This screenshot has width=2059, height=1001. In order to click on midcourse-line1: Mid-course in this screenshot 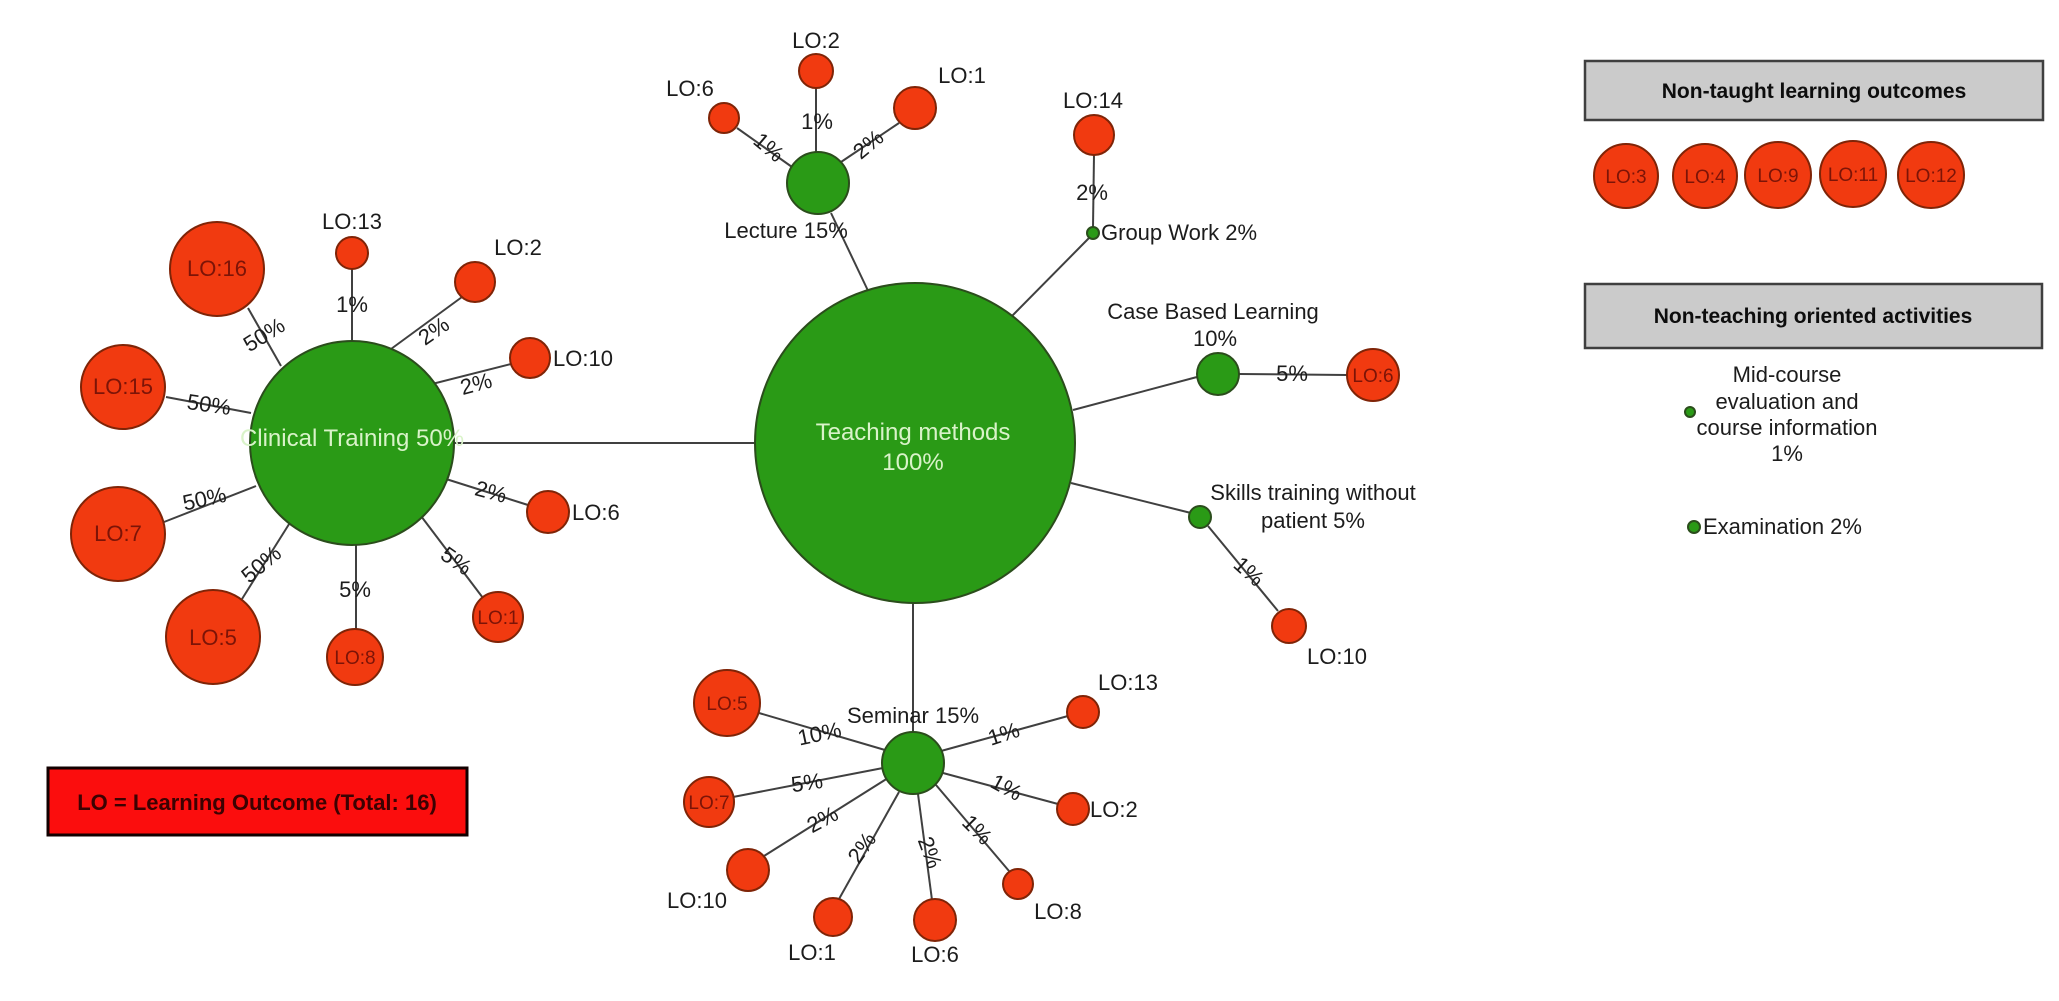, I will do `click(1787, 374)`.